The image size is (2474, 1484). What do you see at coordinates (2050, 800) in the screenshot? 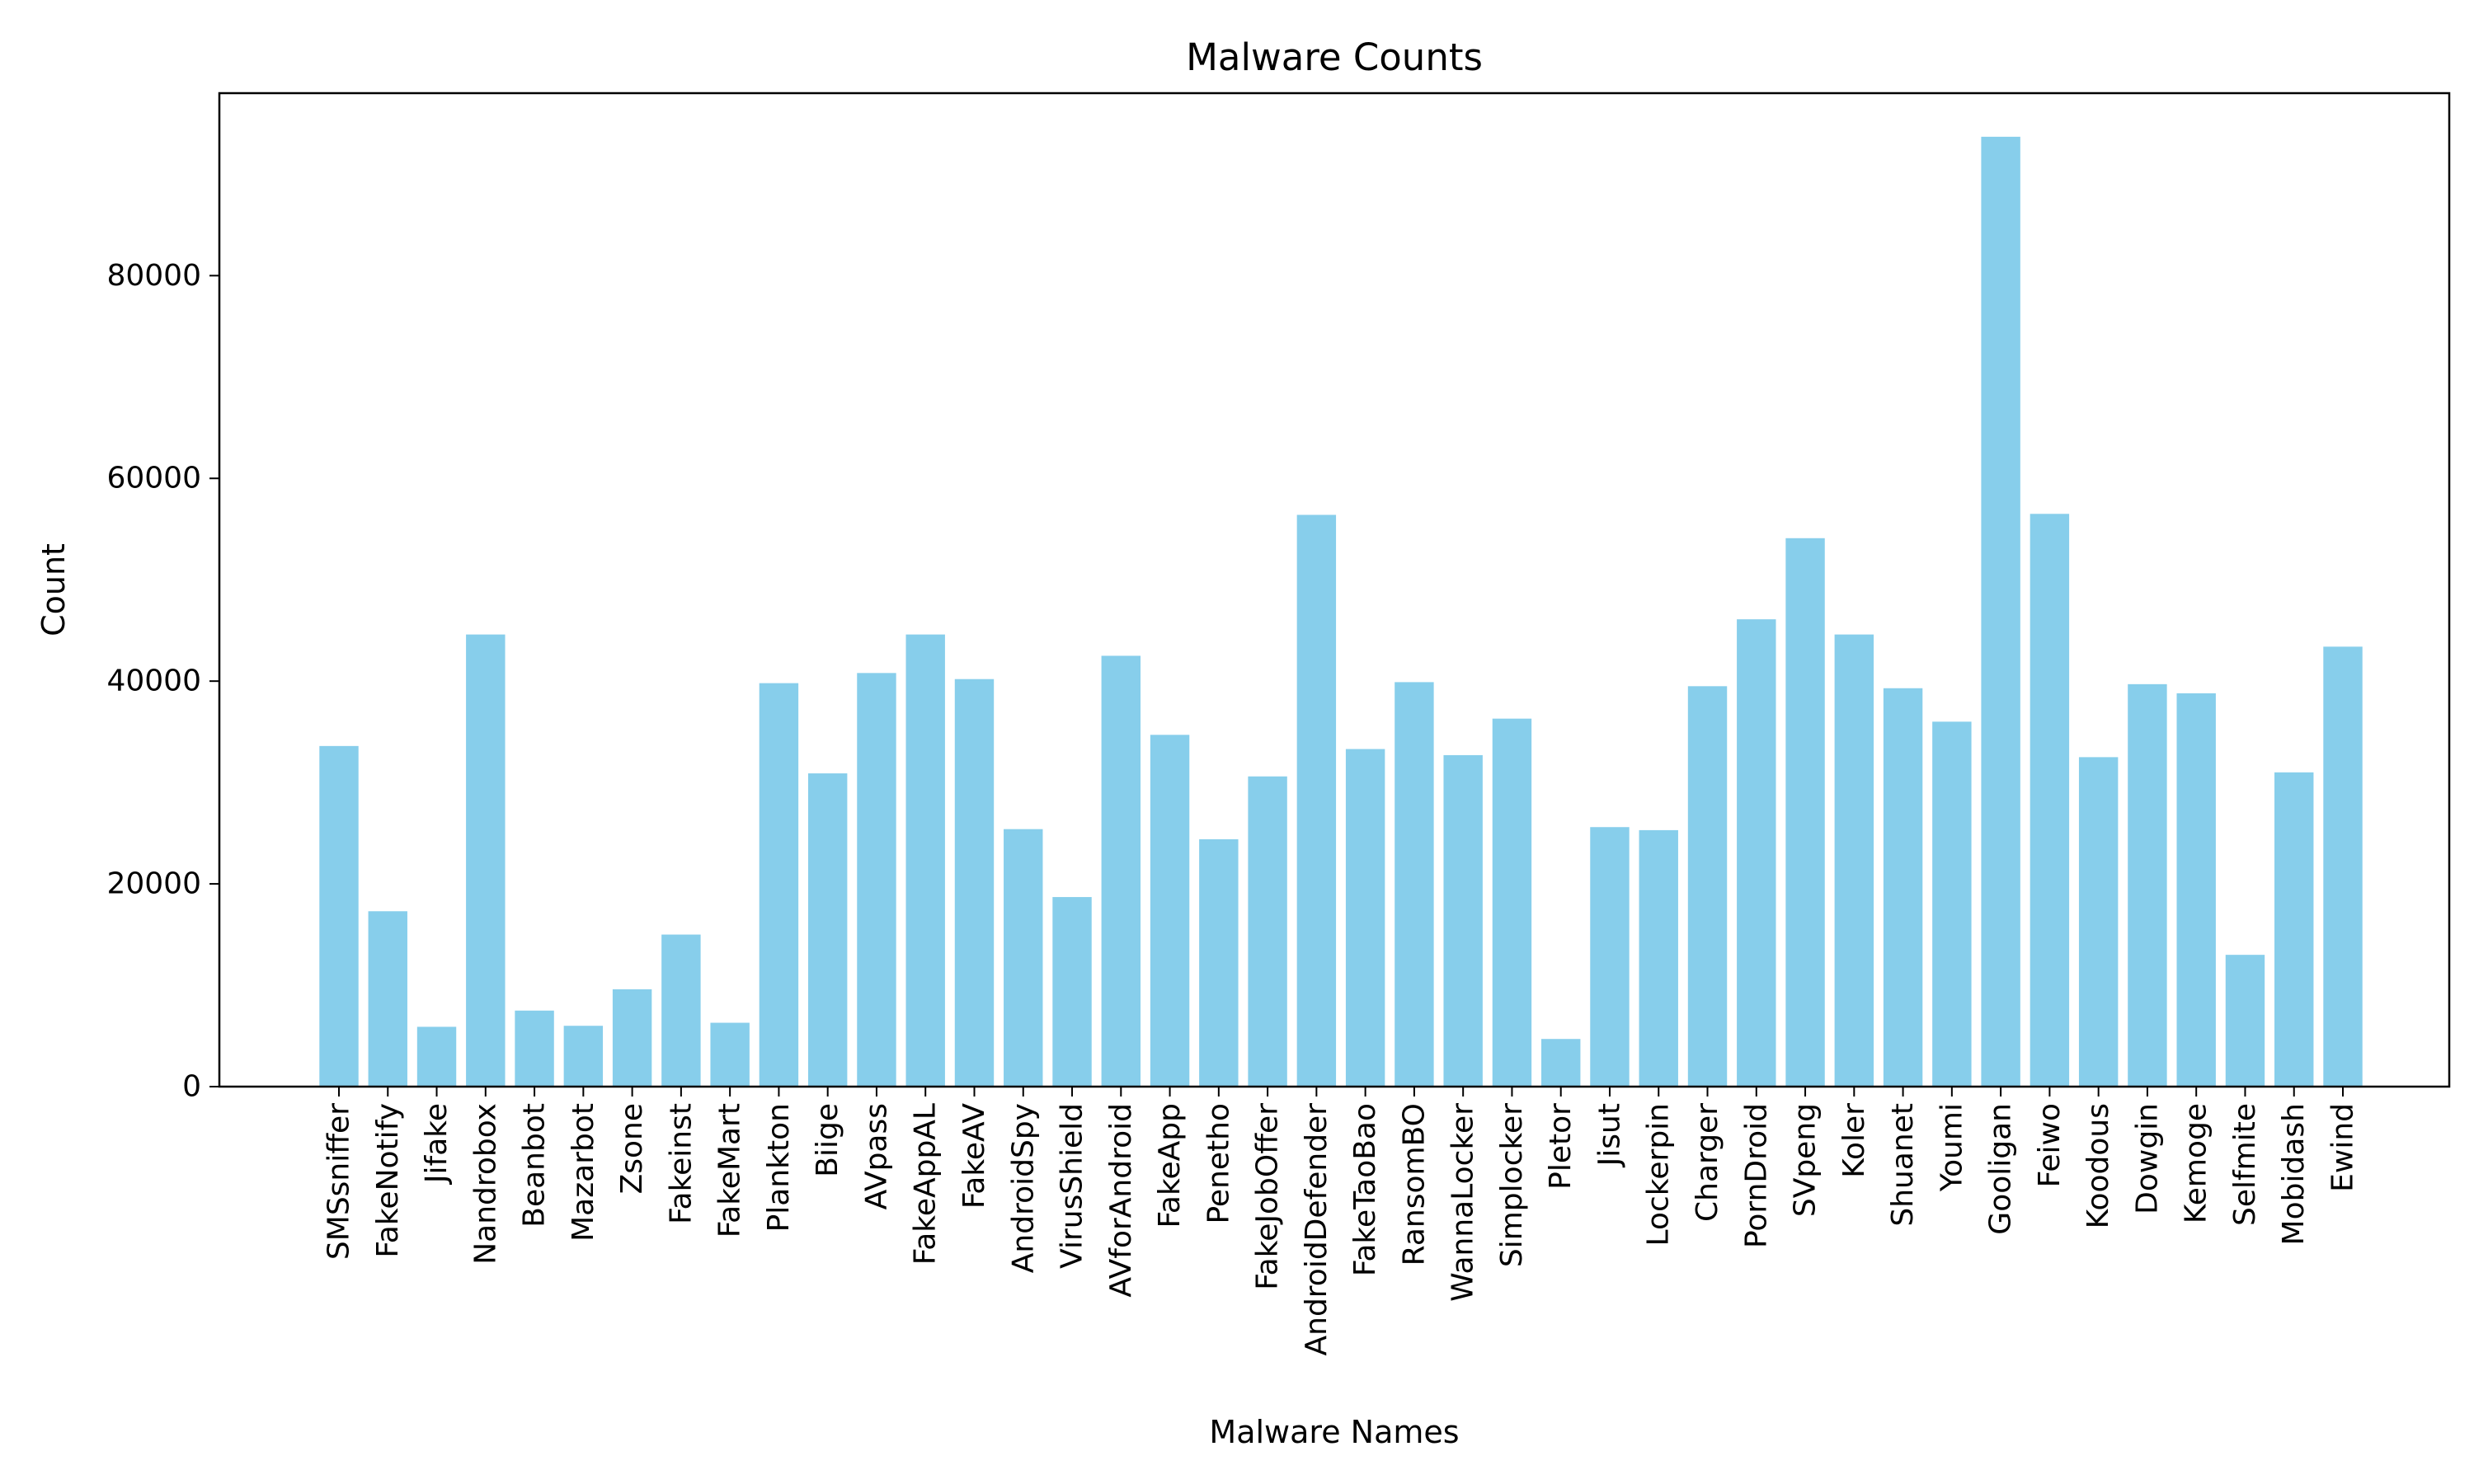
I see `bar-feiwo` at bounding box center [2050, 800].